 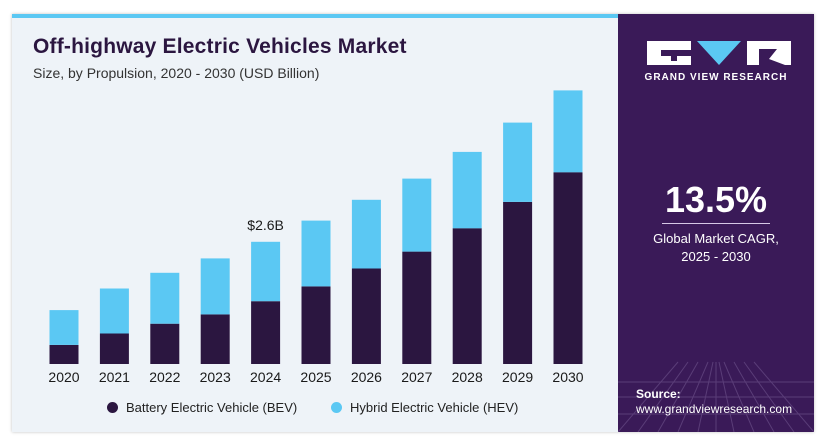 What do you see at coordinates (215, 339) in the screenshot?
I see `bar-bev-2023` at bounding box center [215, 339].